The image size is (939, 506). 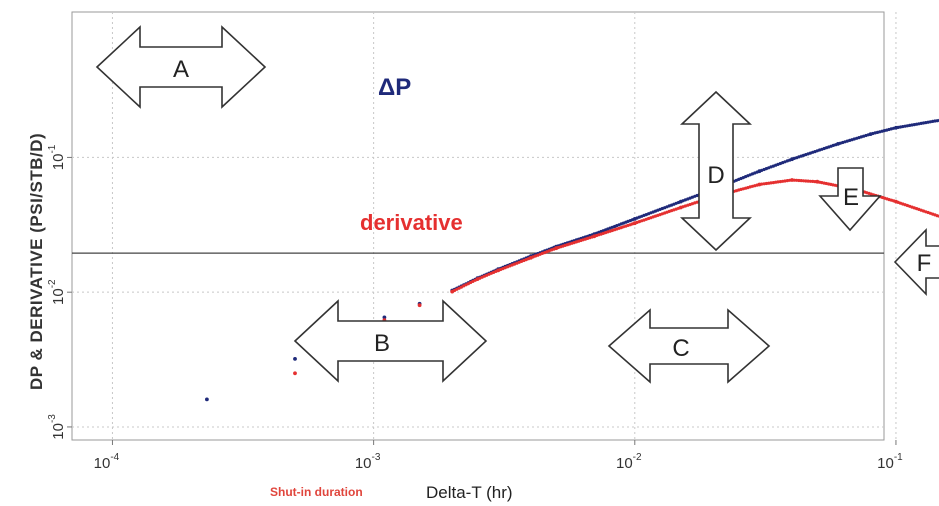 I want to click on arrow-c: C, so click(x=689, y=346).